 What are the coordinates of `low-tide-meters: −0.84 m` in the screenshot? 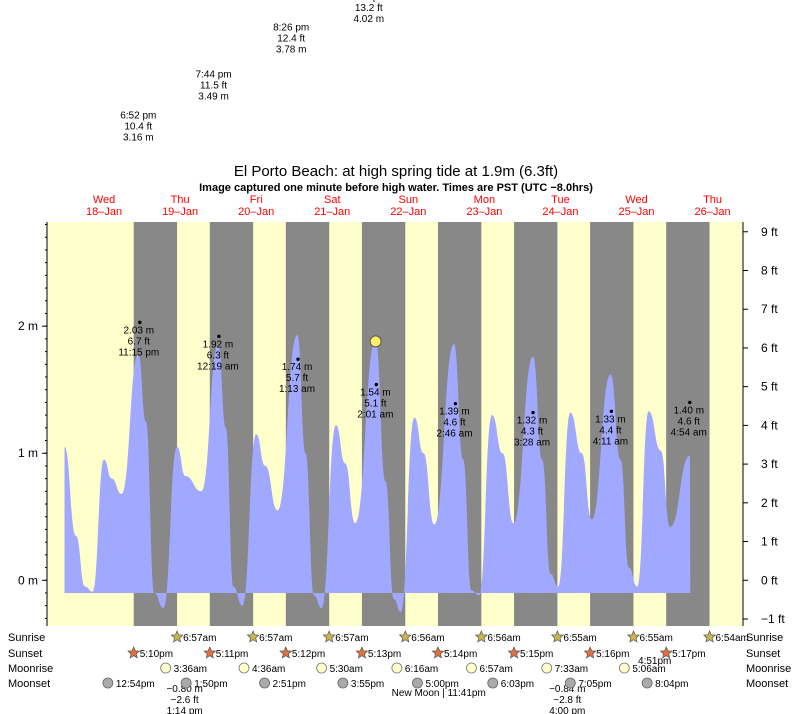 It's located at (567, 689).